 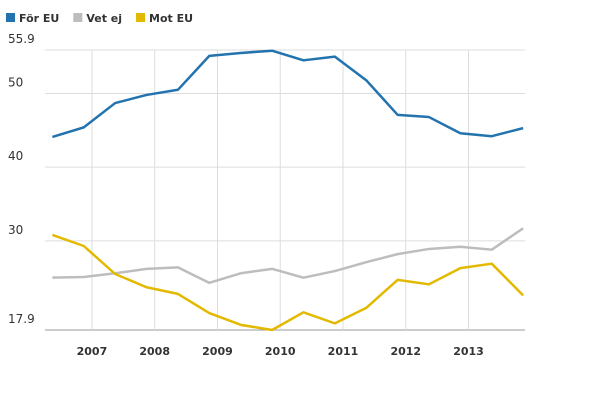 What do you see at coordinates (468, 351) in the screenshot?
I see `x-tick-label: 2013` at bounding box center [468, 351].